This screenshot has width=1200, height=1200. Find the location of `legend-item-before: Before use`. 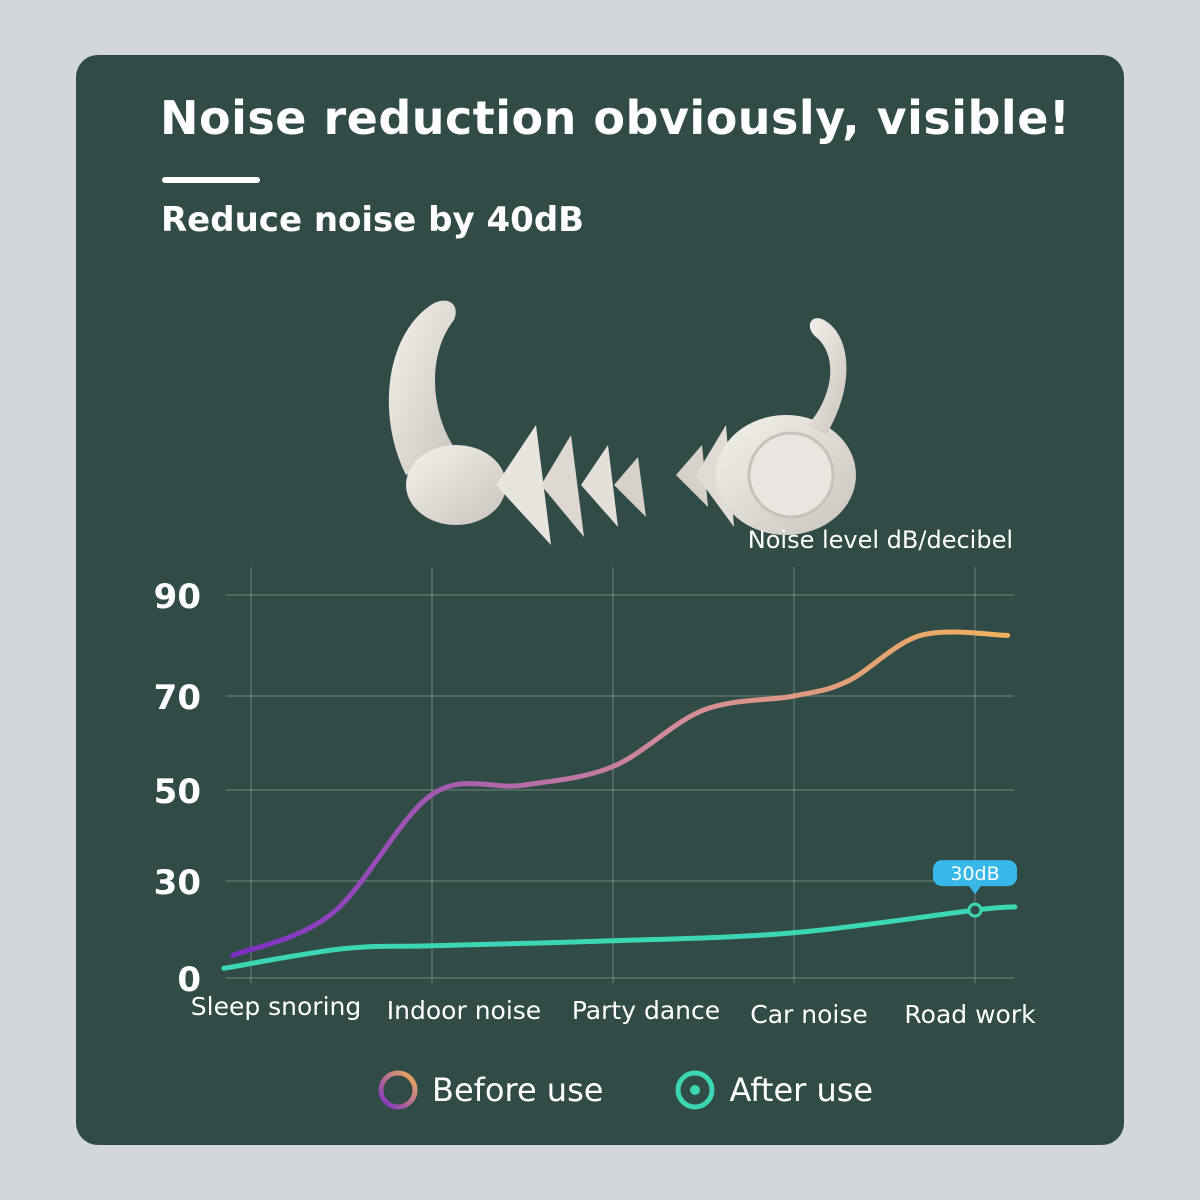

legend-item-before: Before use is located at coordinates (489, 1090).